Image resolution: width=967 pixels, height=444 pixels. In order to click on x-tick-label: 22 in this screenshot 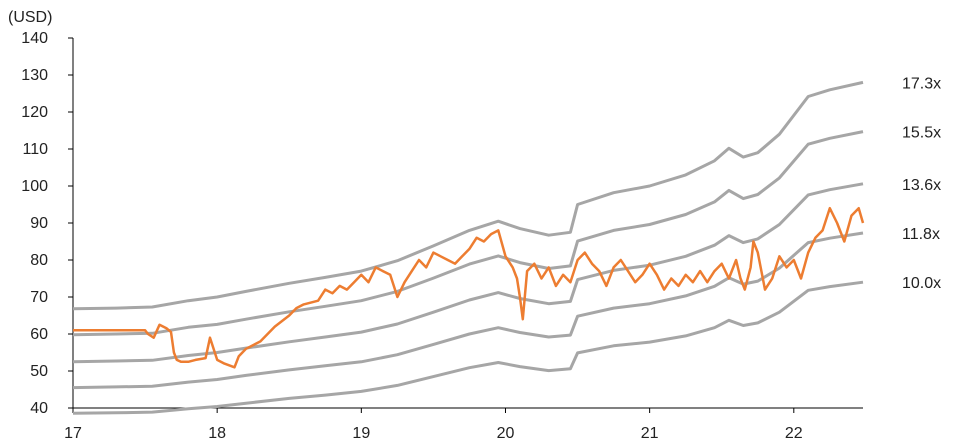, I will do `click(794, 433)`.